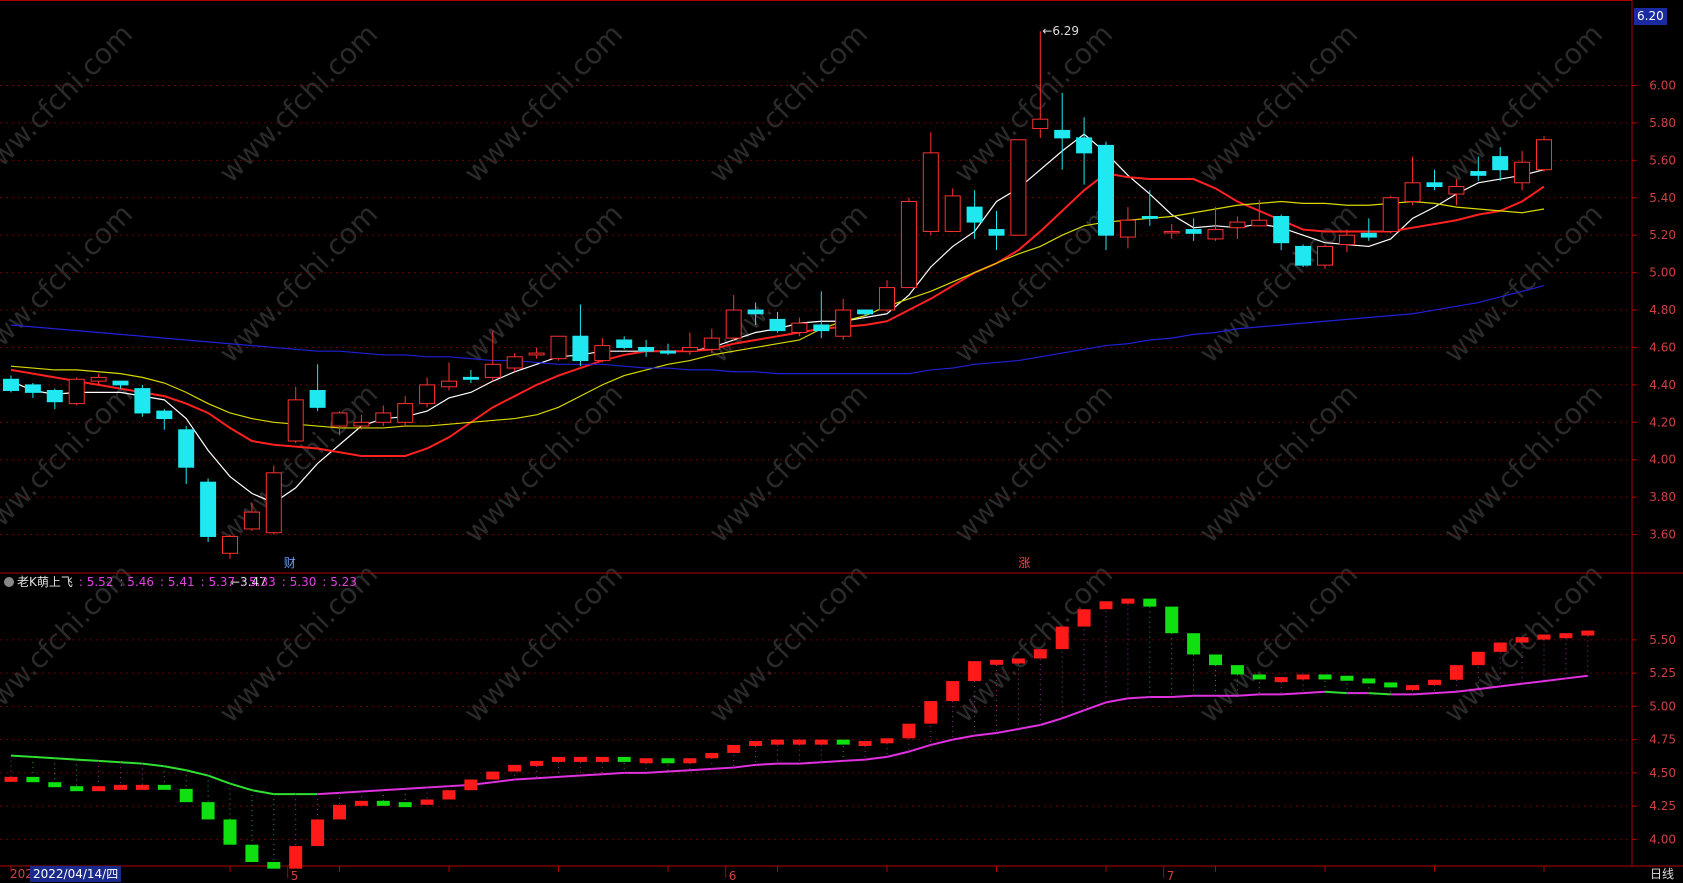  What do you see at coordinates (1662, 673) in the screenshot?
I see `indicator-tick-label: 5.25` at bounding box center [1662, 673].